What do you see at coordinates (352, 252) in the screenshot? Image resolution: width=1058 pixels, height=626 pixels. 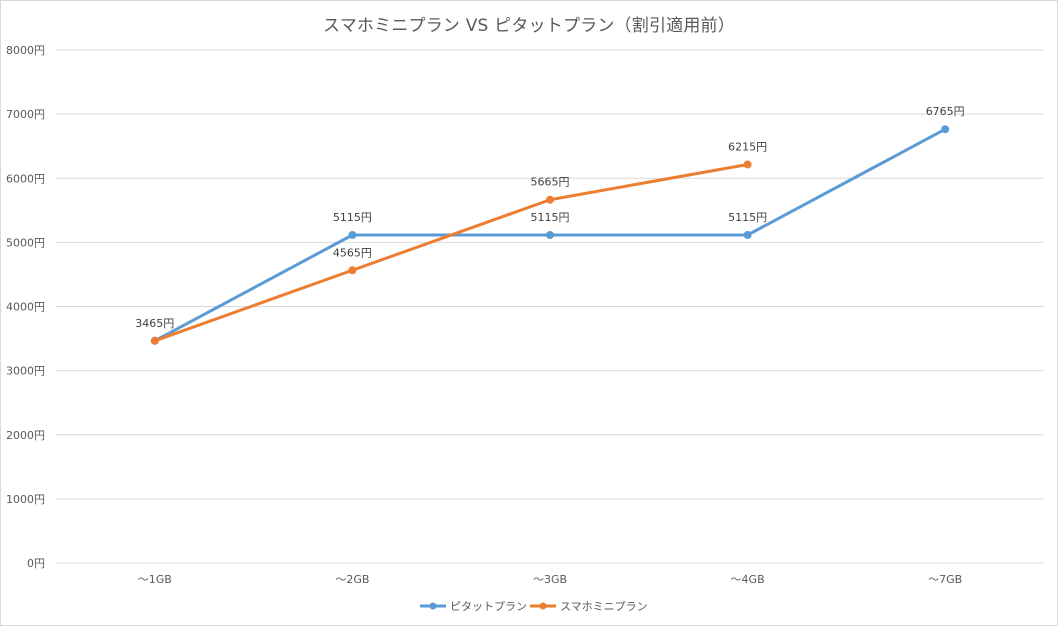 I see `data-label: 4565円` at bounding box center [352, 252].